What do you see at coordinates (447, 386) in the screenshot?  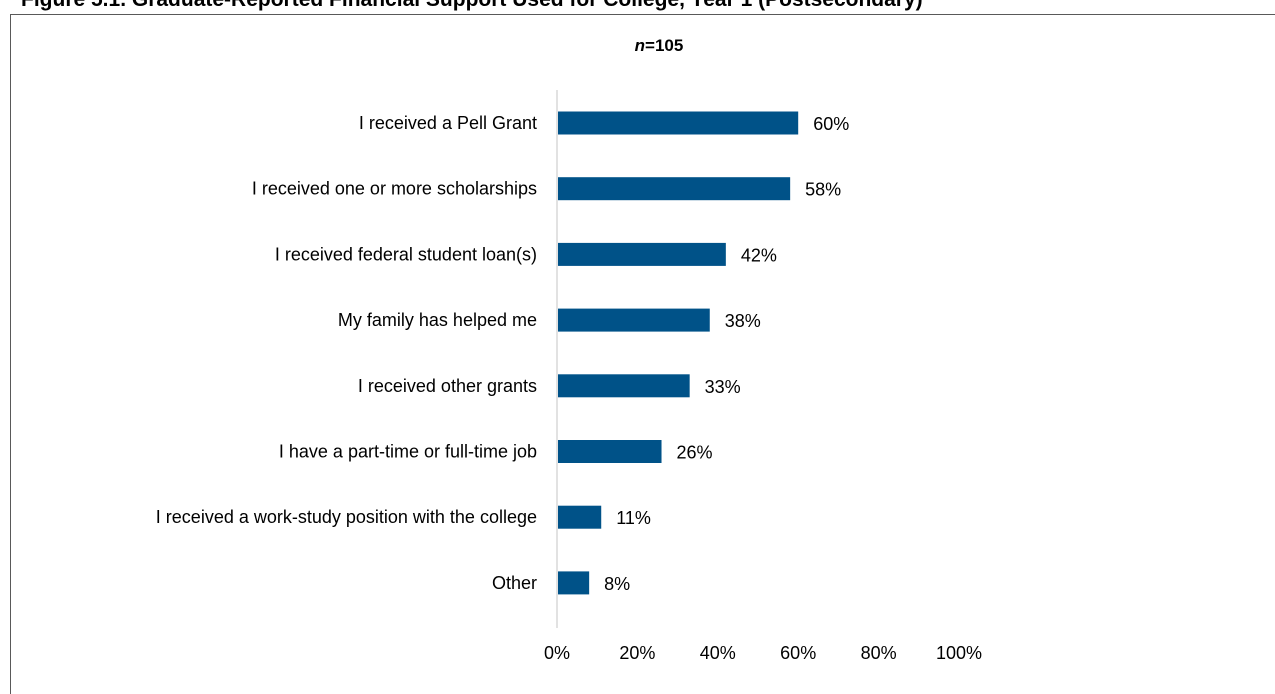 I see `category-label: I received other grants` at bounding box center [447, 386].